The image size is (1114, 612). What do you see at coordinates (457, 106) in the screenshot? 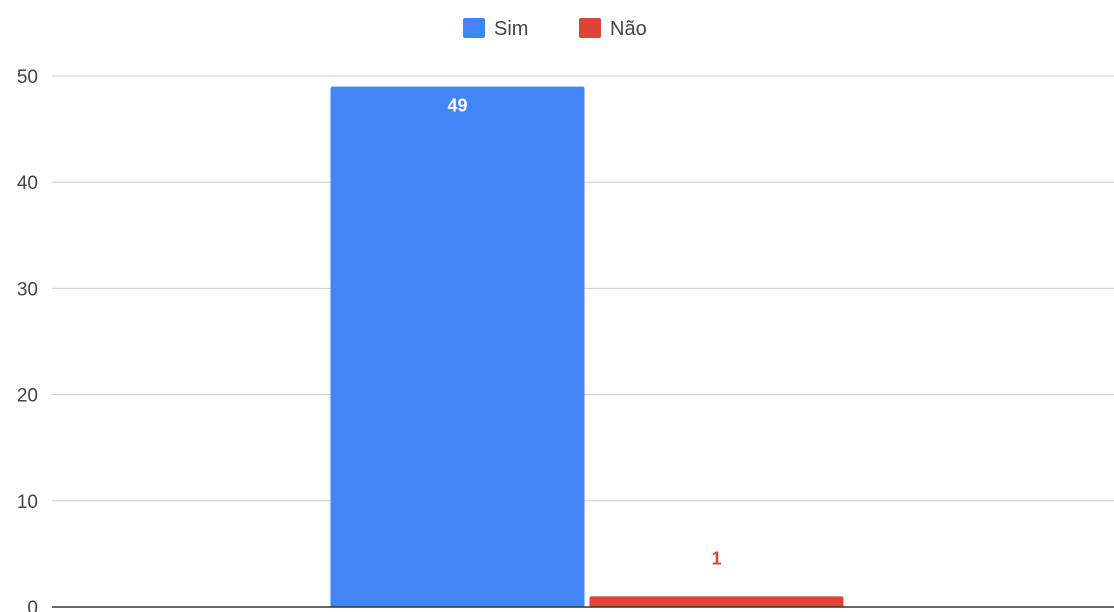
I see `data-label-sim: 49` at bounding box center [457, 106].